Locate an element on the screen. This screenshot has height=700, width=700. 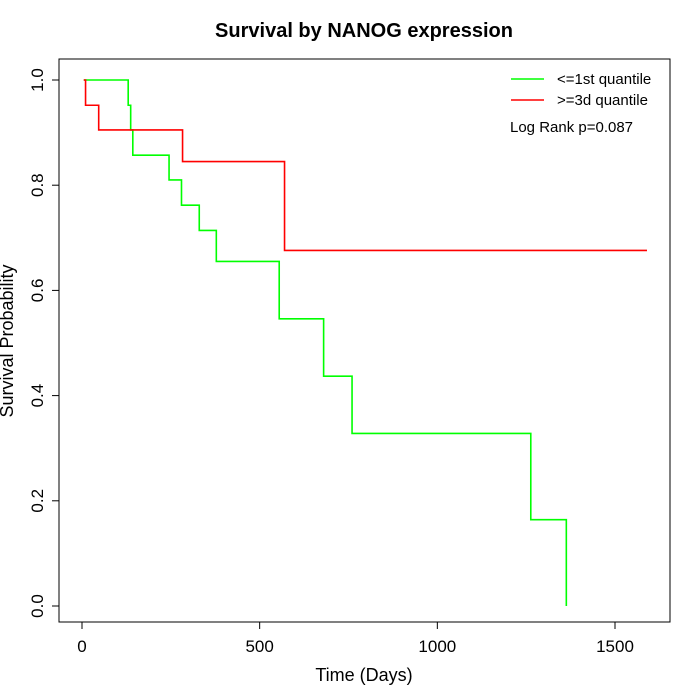
y-tick-label: 1.0 is located at coordinates (37, 80).